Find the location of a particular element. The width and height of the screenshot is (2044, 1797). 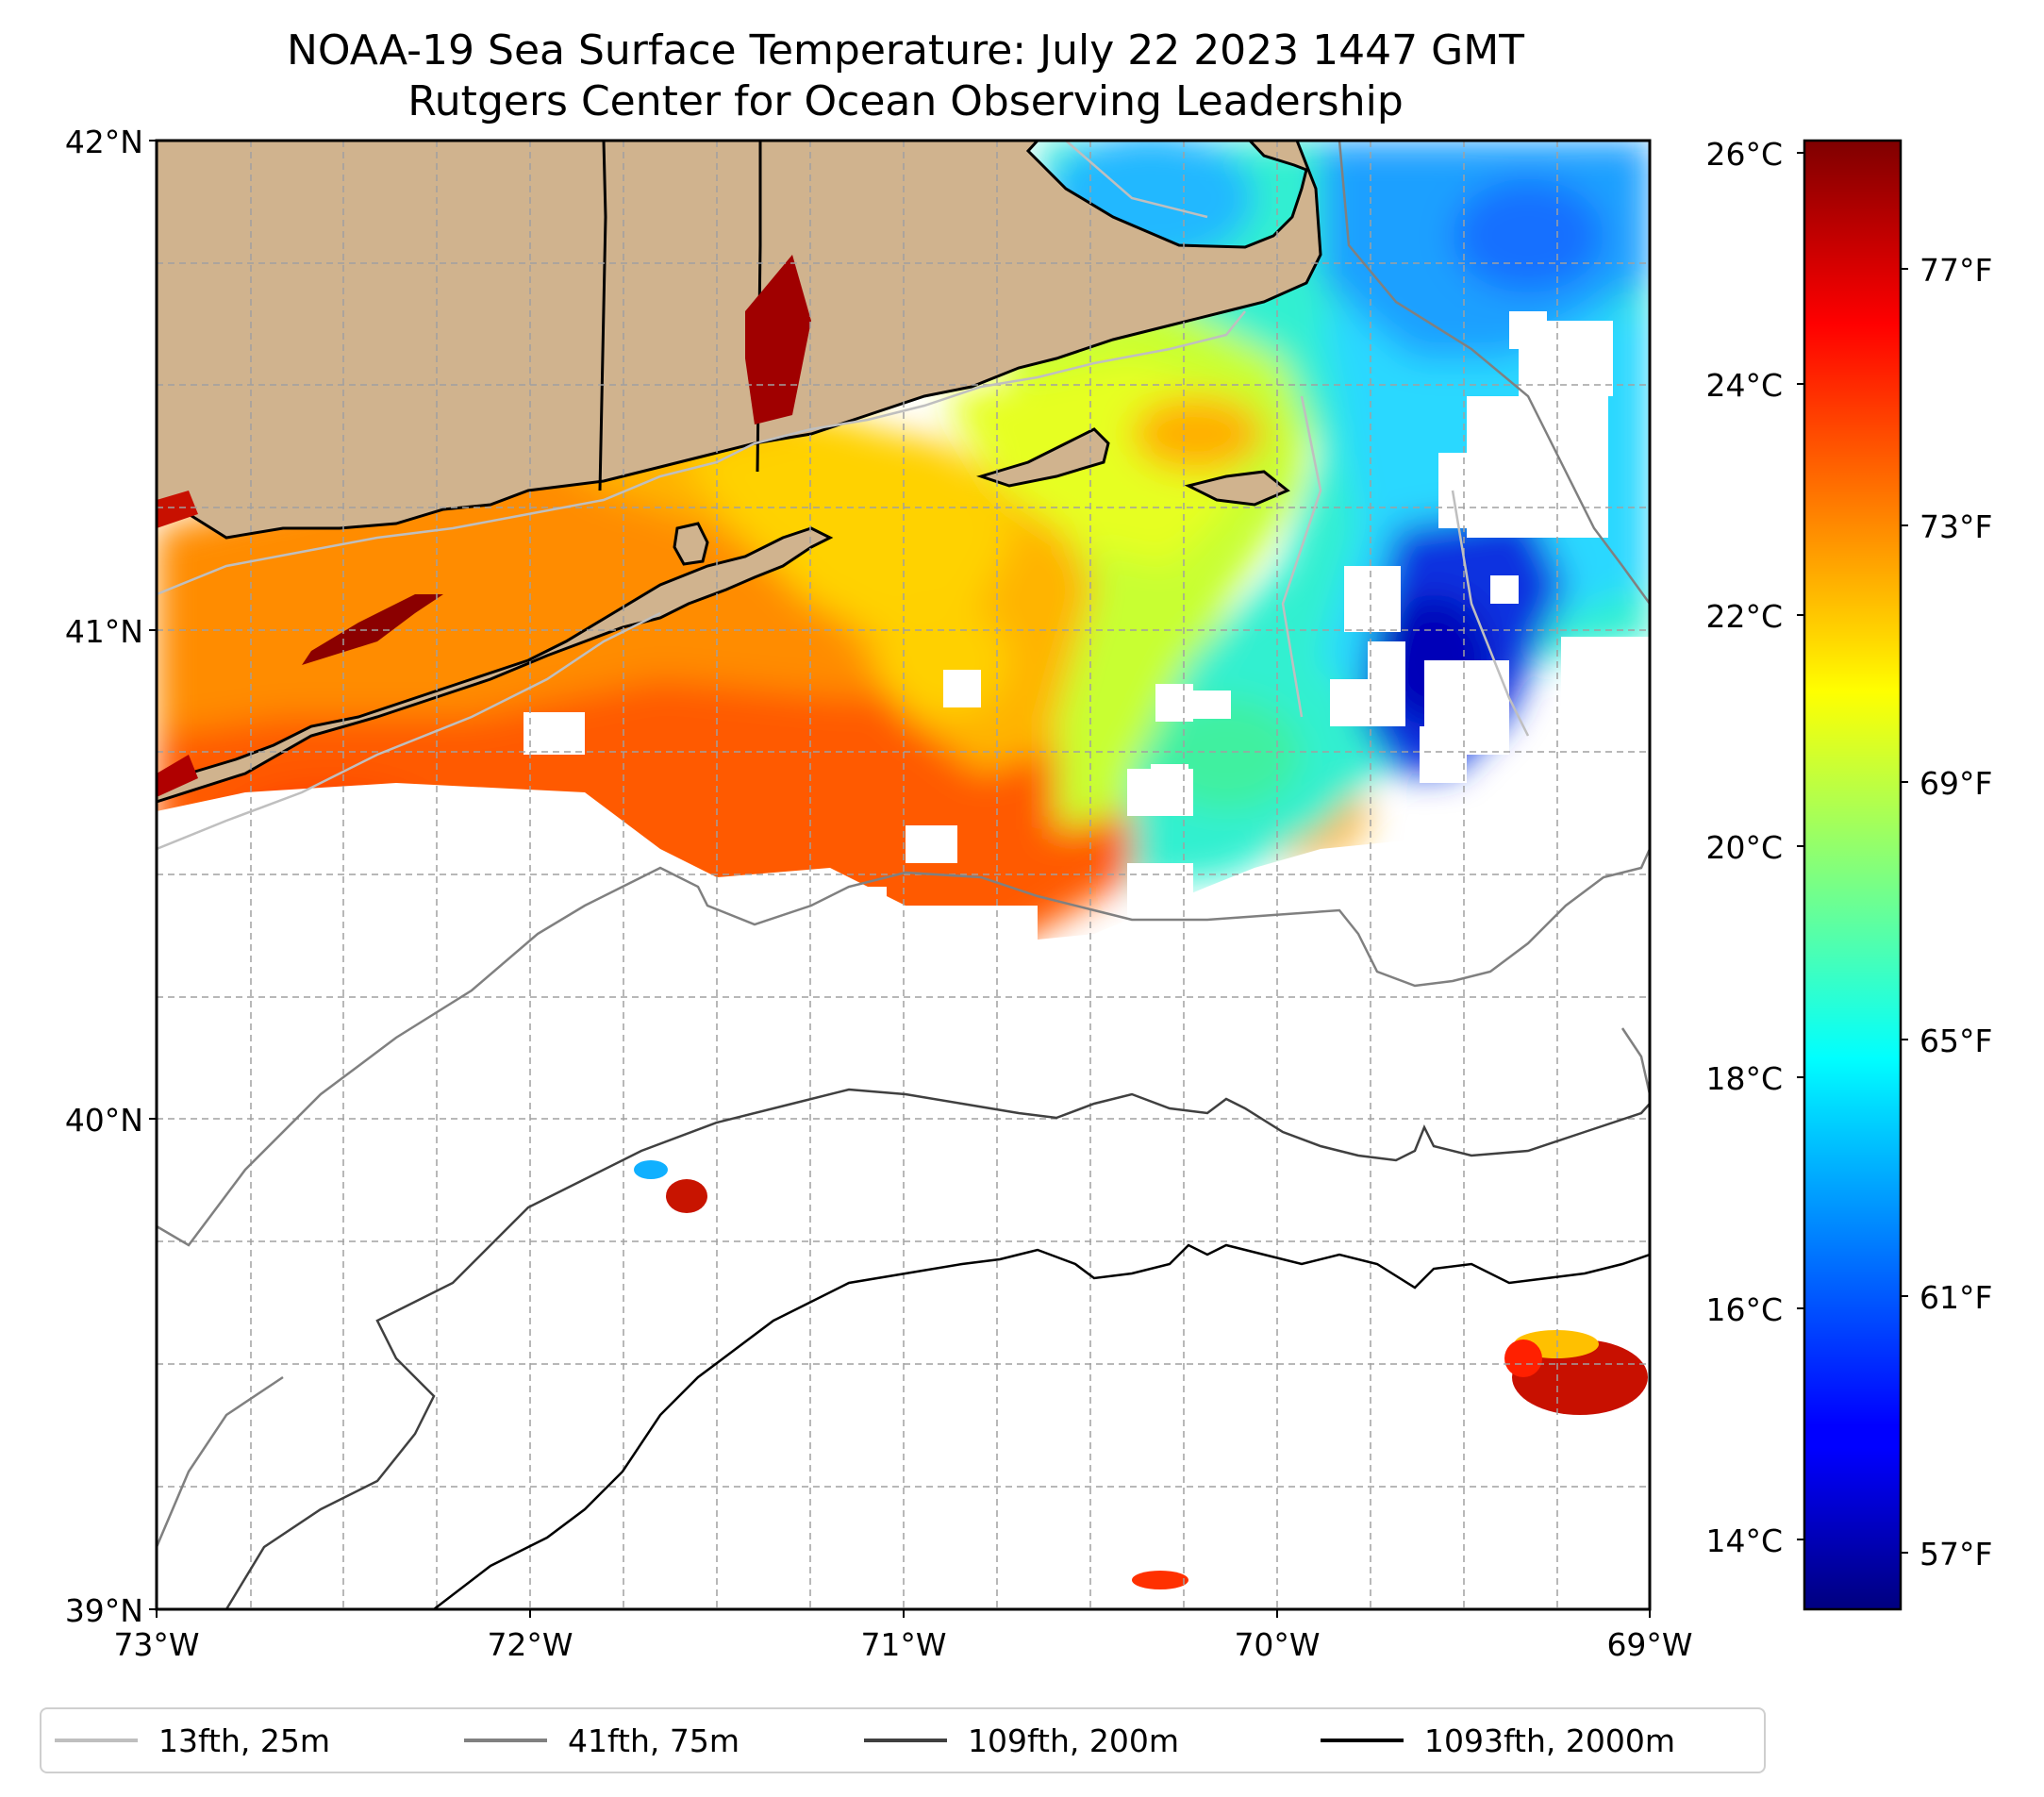

legend-item-200m: 109fth, 200m is located at coordinates (1021, 1740).